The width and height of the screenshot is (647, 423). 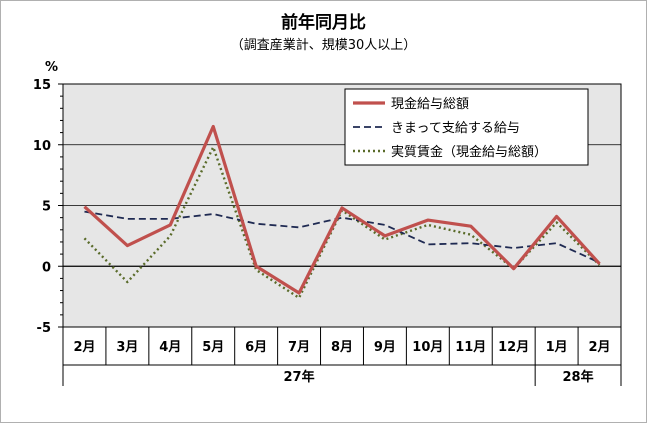 I want to click on x-tick-label: 4月, so click(x=170, y=347).